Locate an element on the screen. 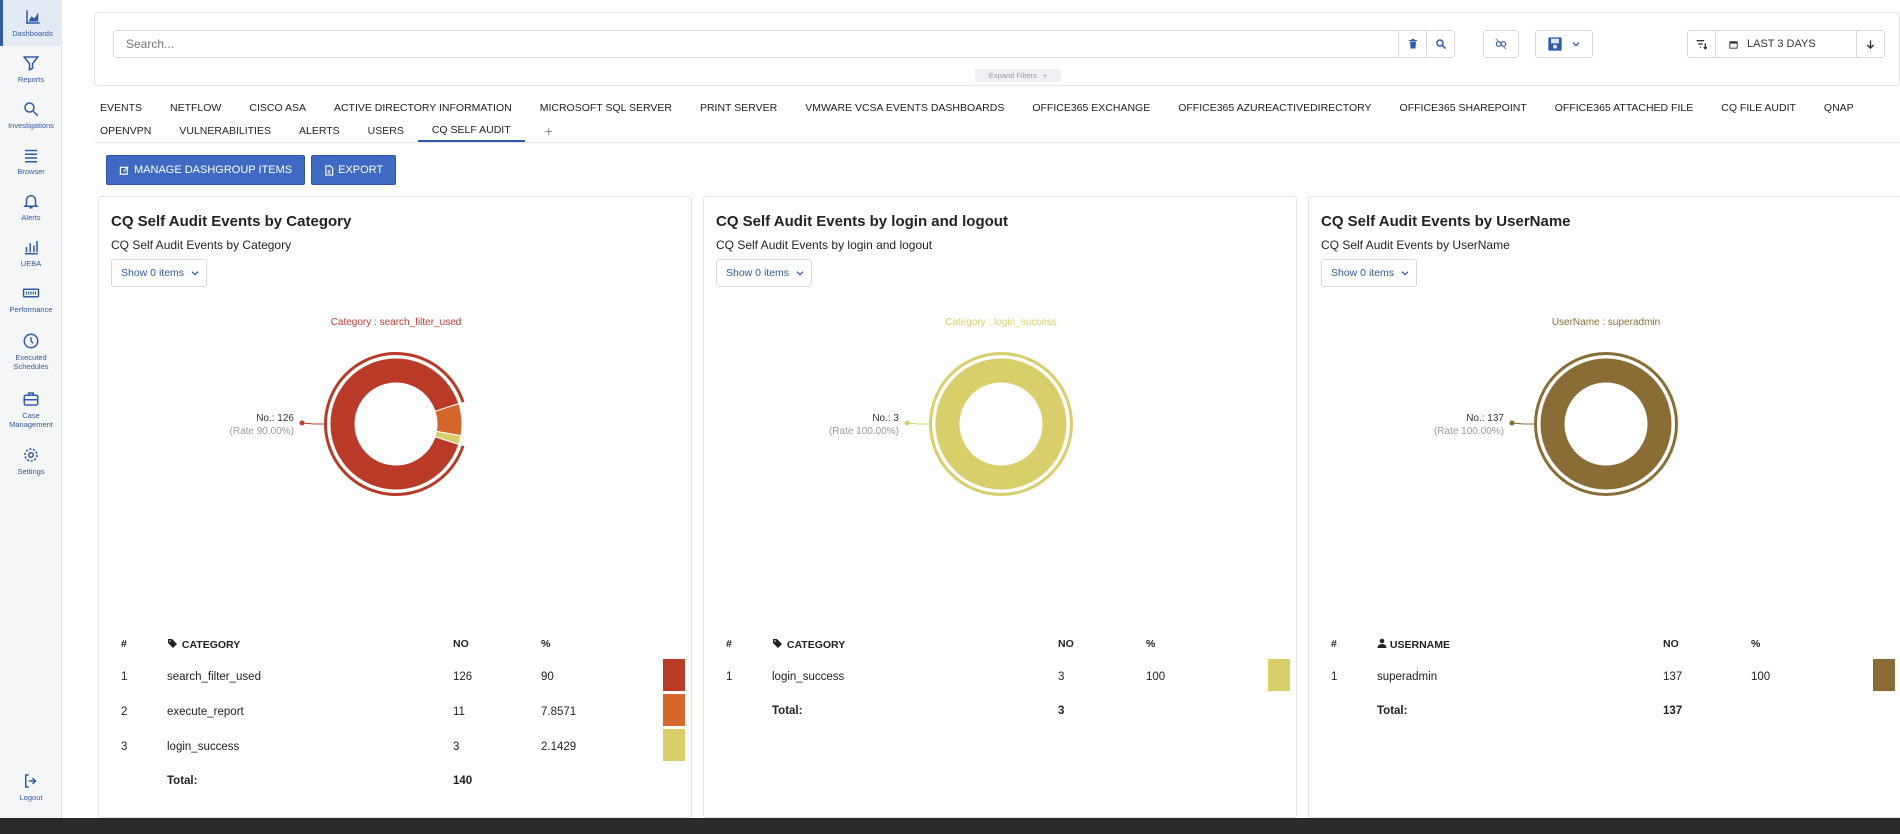 Image resolution: width=1900 pixels, height=834 pixels. link-toggle-button is located at coordinates (1501, 44).